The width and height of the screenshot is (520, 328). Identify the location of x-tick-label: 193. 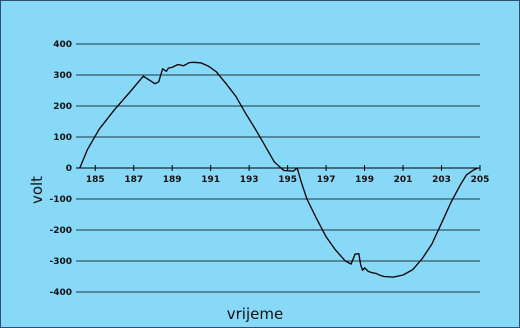
(249, 180).